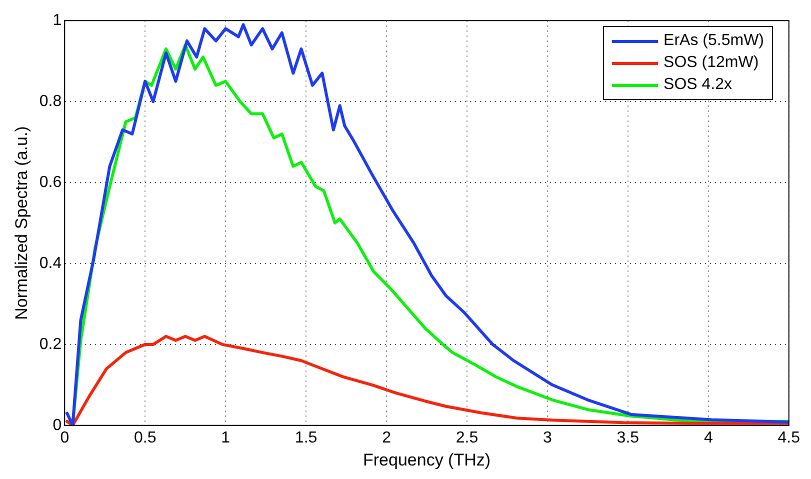 The height and width of the screenshot is (479, 811). Describe the element at coordinates (145, 437) in the screenshot. I see `x-tick-label: 0.5` at that location.